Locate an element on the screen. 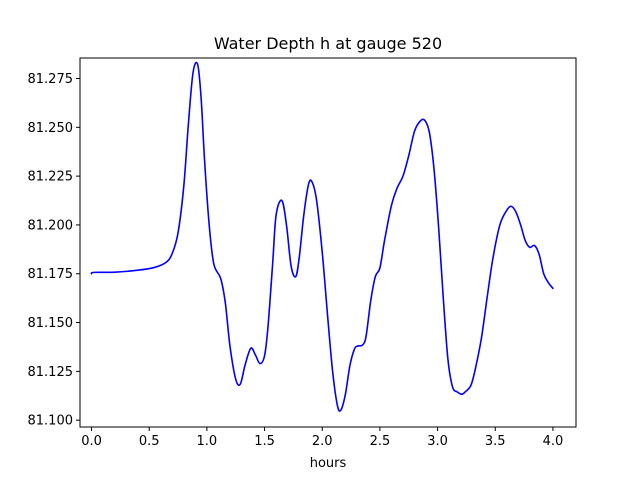  y-tick-label: 81.175 is located at coordinates (51, 274).